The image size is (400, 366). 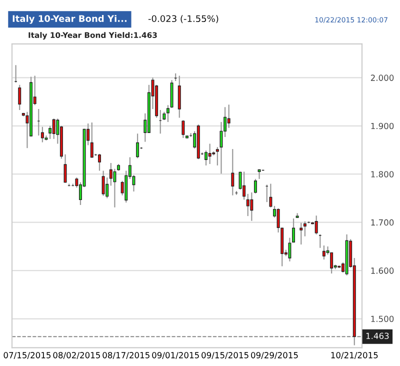 I want to click on x-tick-label: 07/15/2015, so click(x=27, y=355).